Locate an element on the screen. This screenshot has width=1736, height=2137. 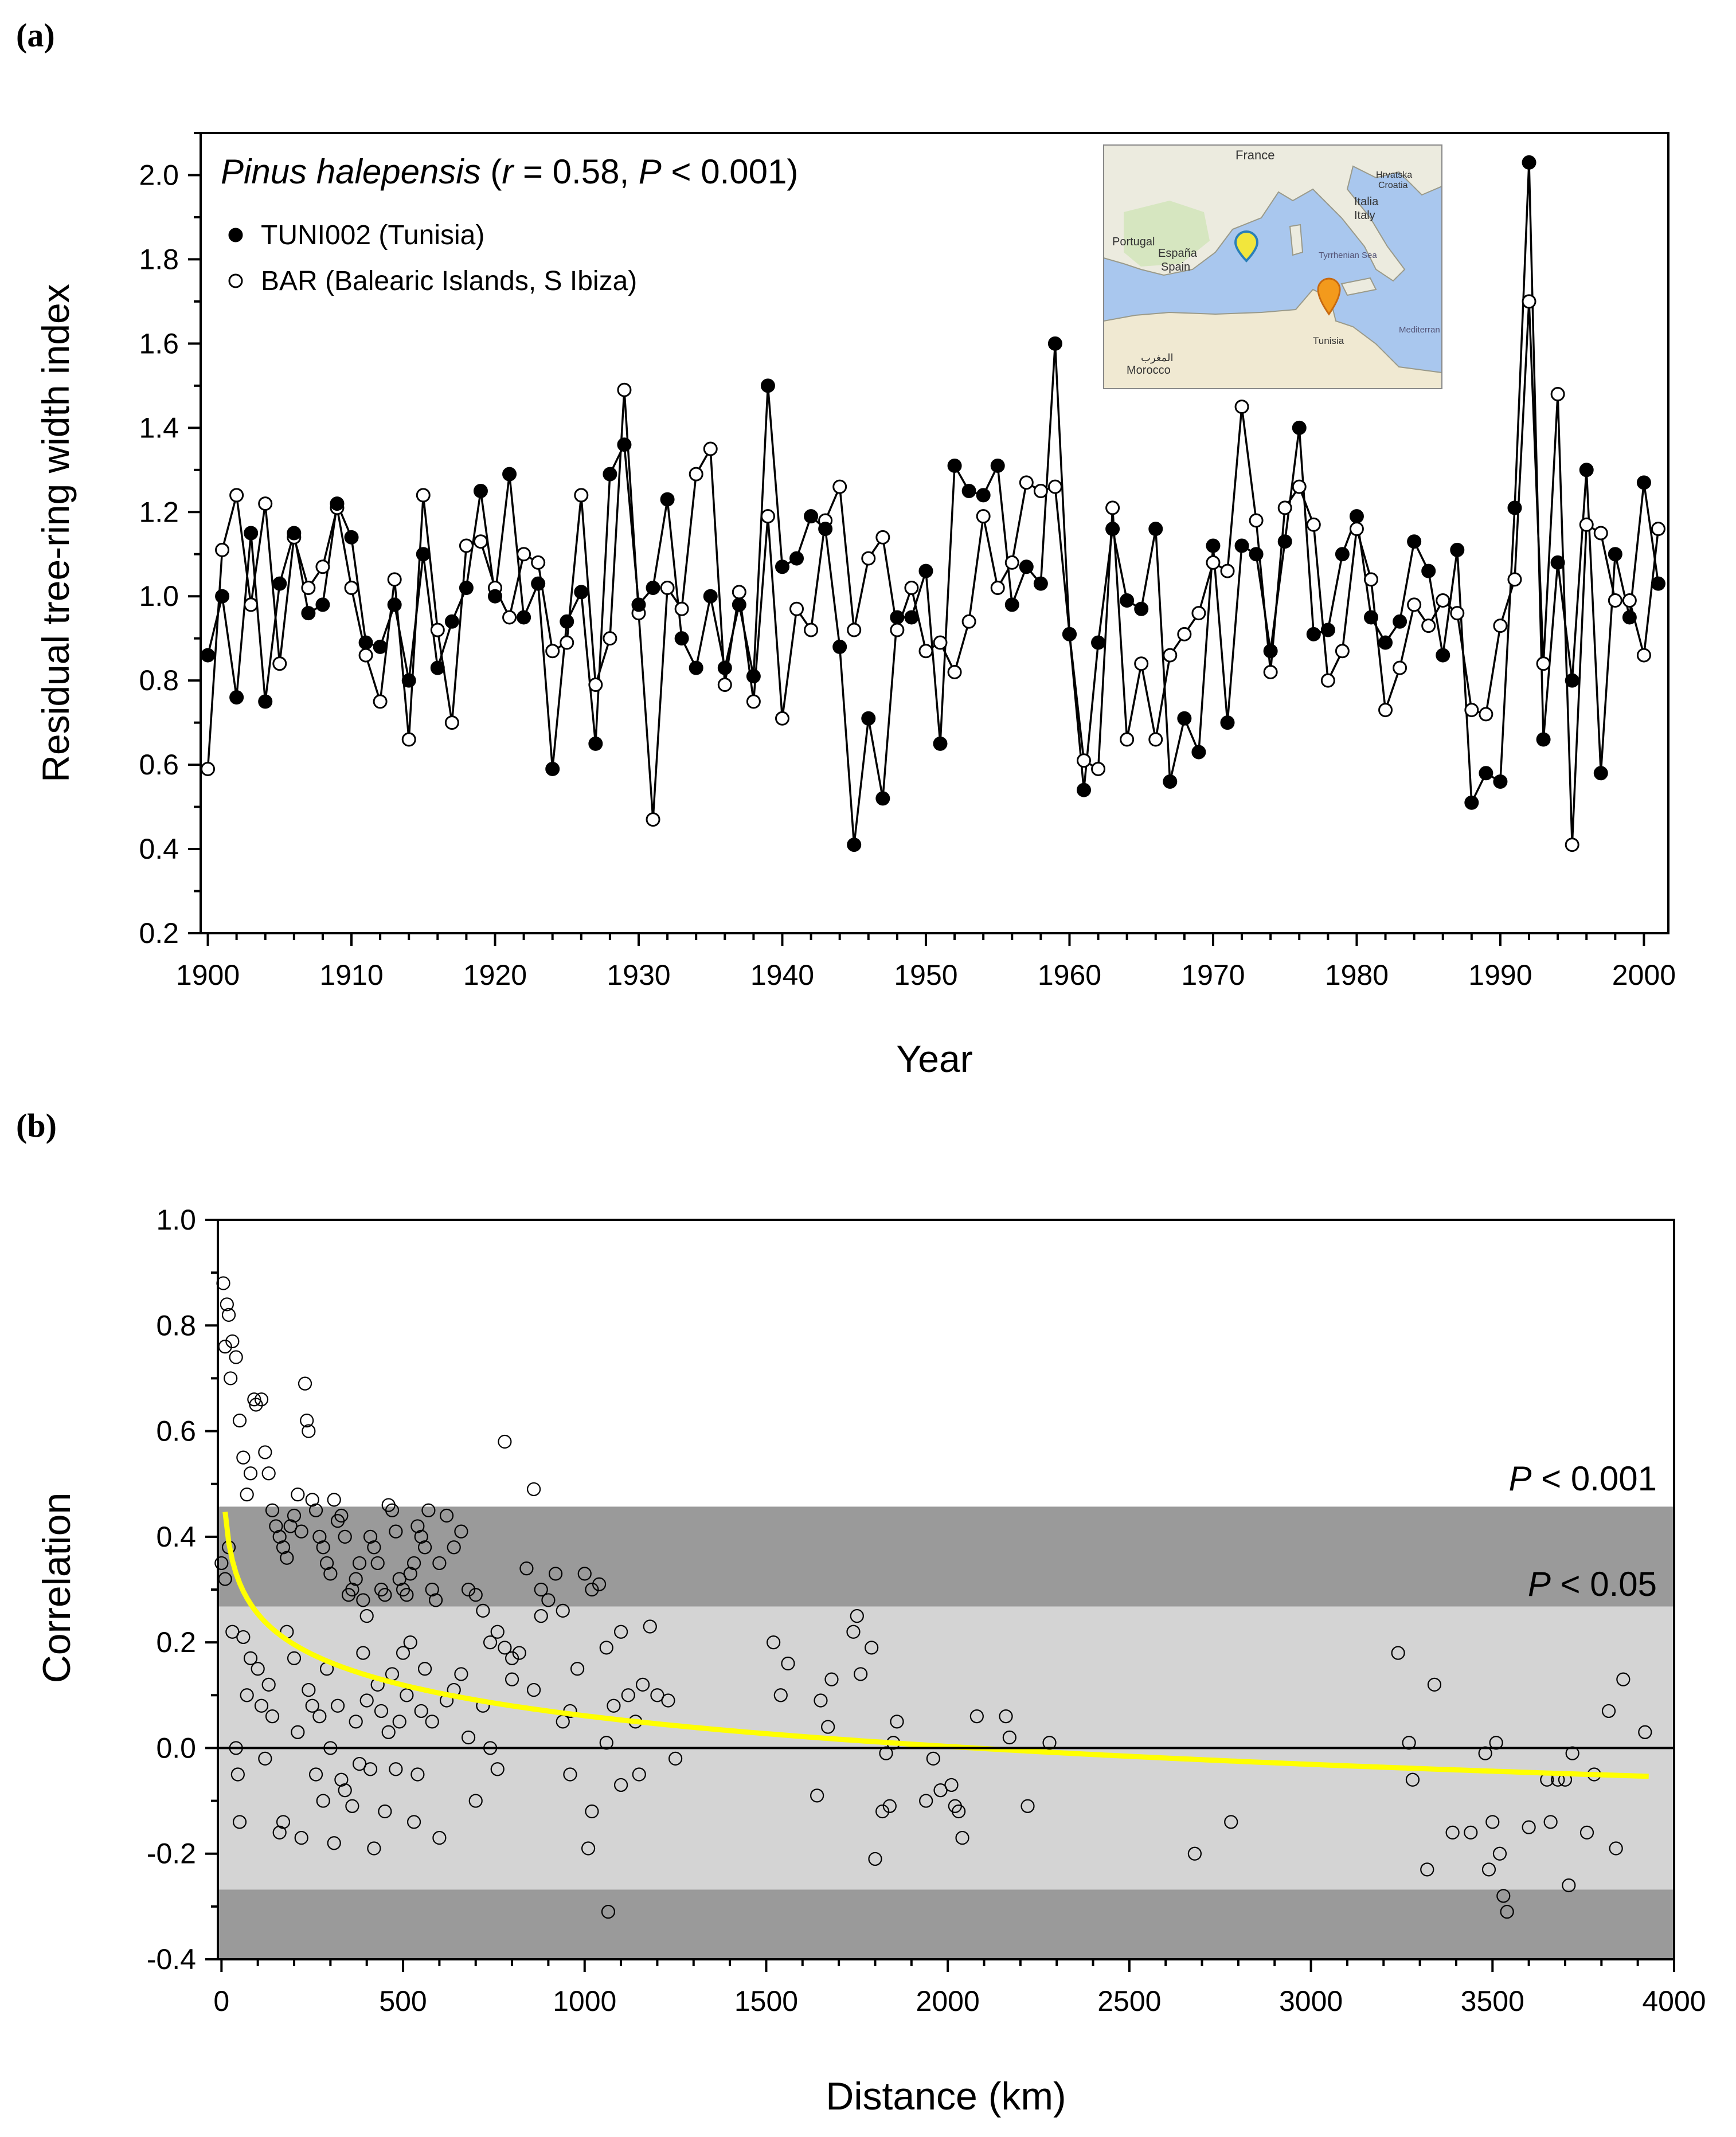
band-label-p05-rest: < 0.05 is located at coordinates (1604, 1584).